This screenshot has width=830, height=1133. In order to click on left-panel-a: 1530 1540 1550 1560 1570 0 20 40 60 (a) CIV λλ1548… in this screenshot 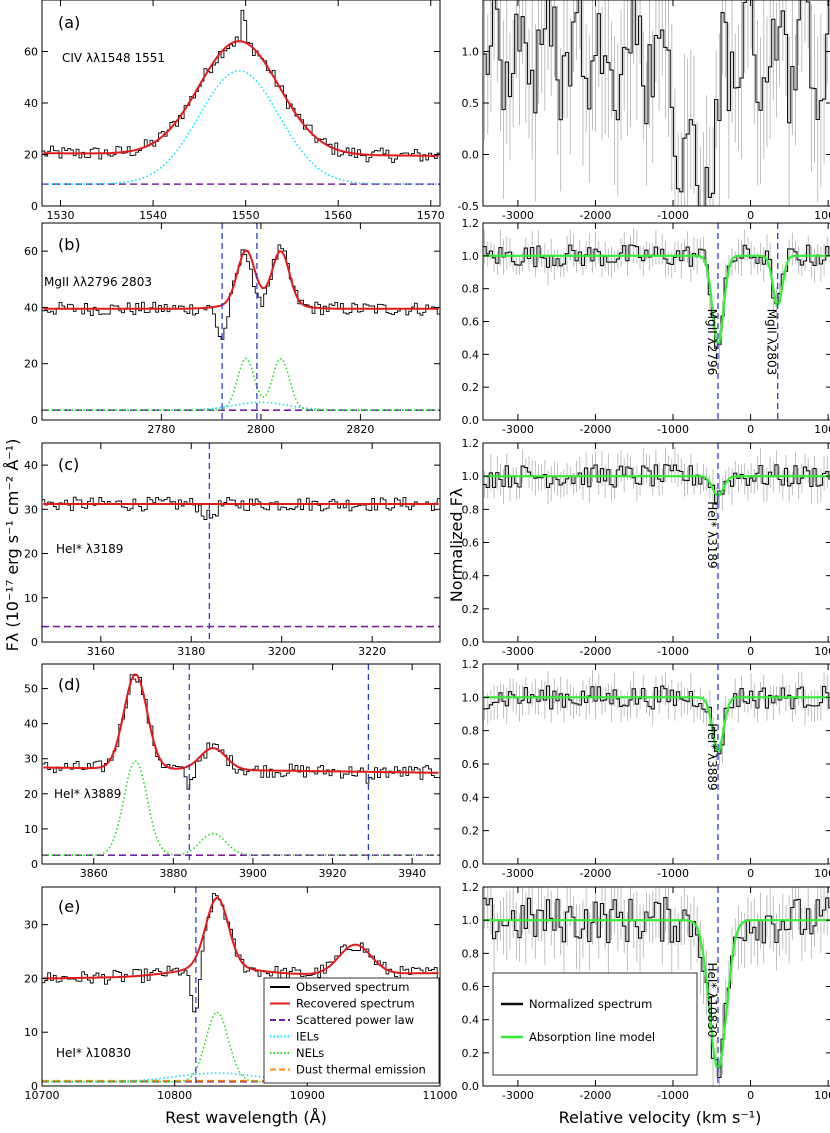, I will do `click(234, 111)`.